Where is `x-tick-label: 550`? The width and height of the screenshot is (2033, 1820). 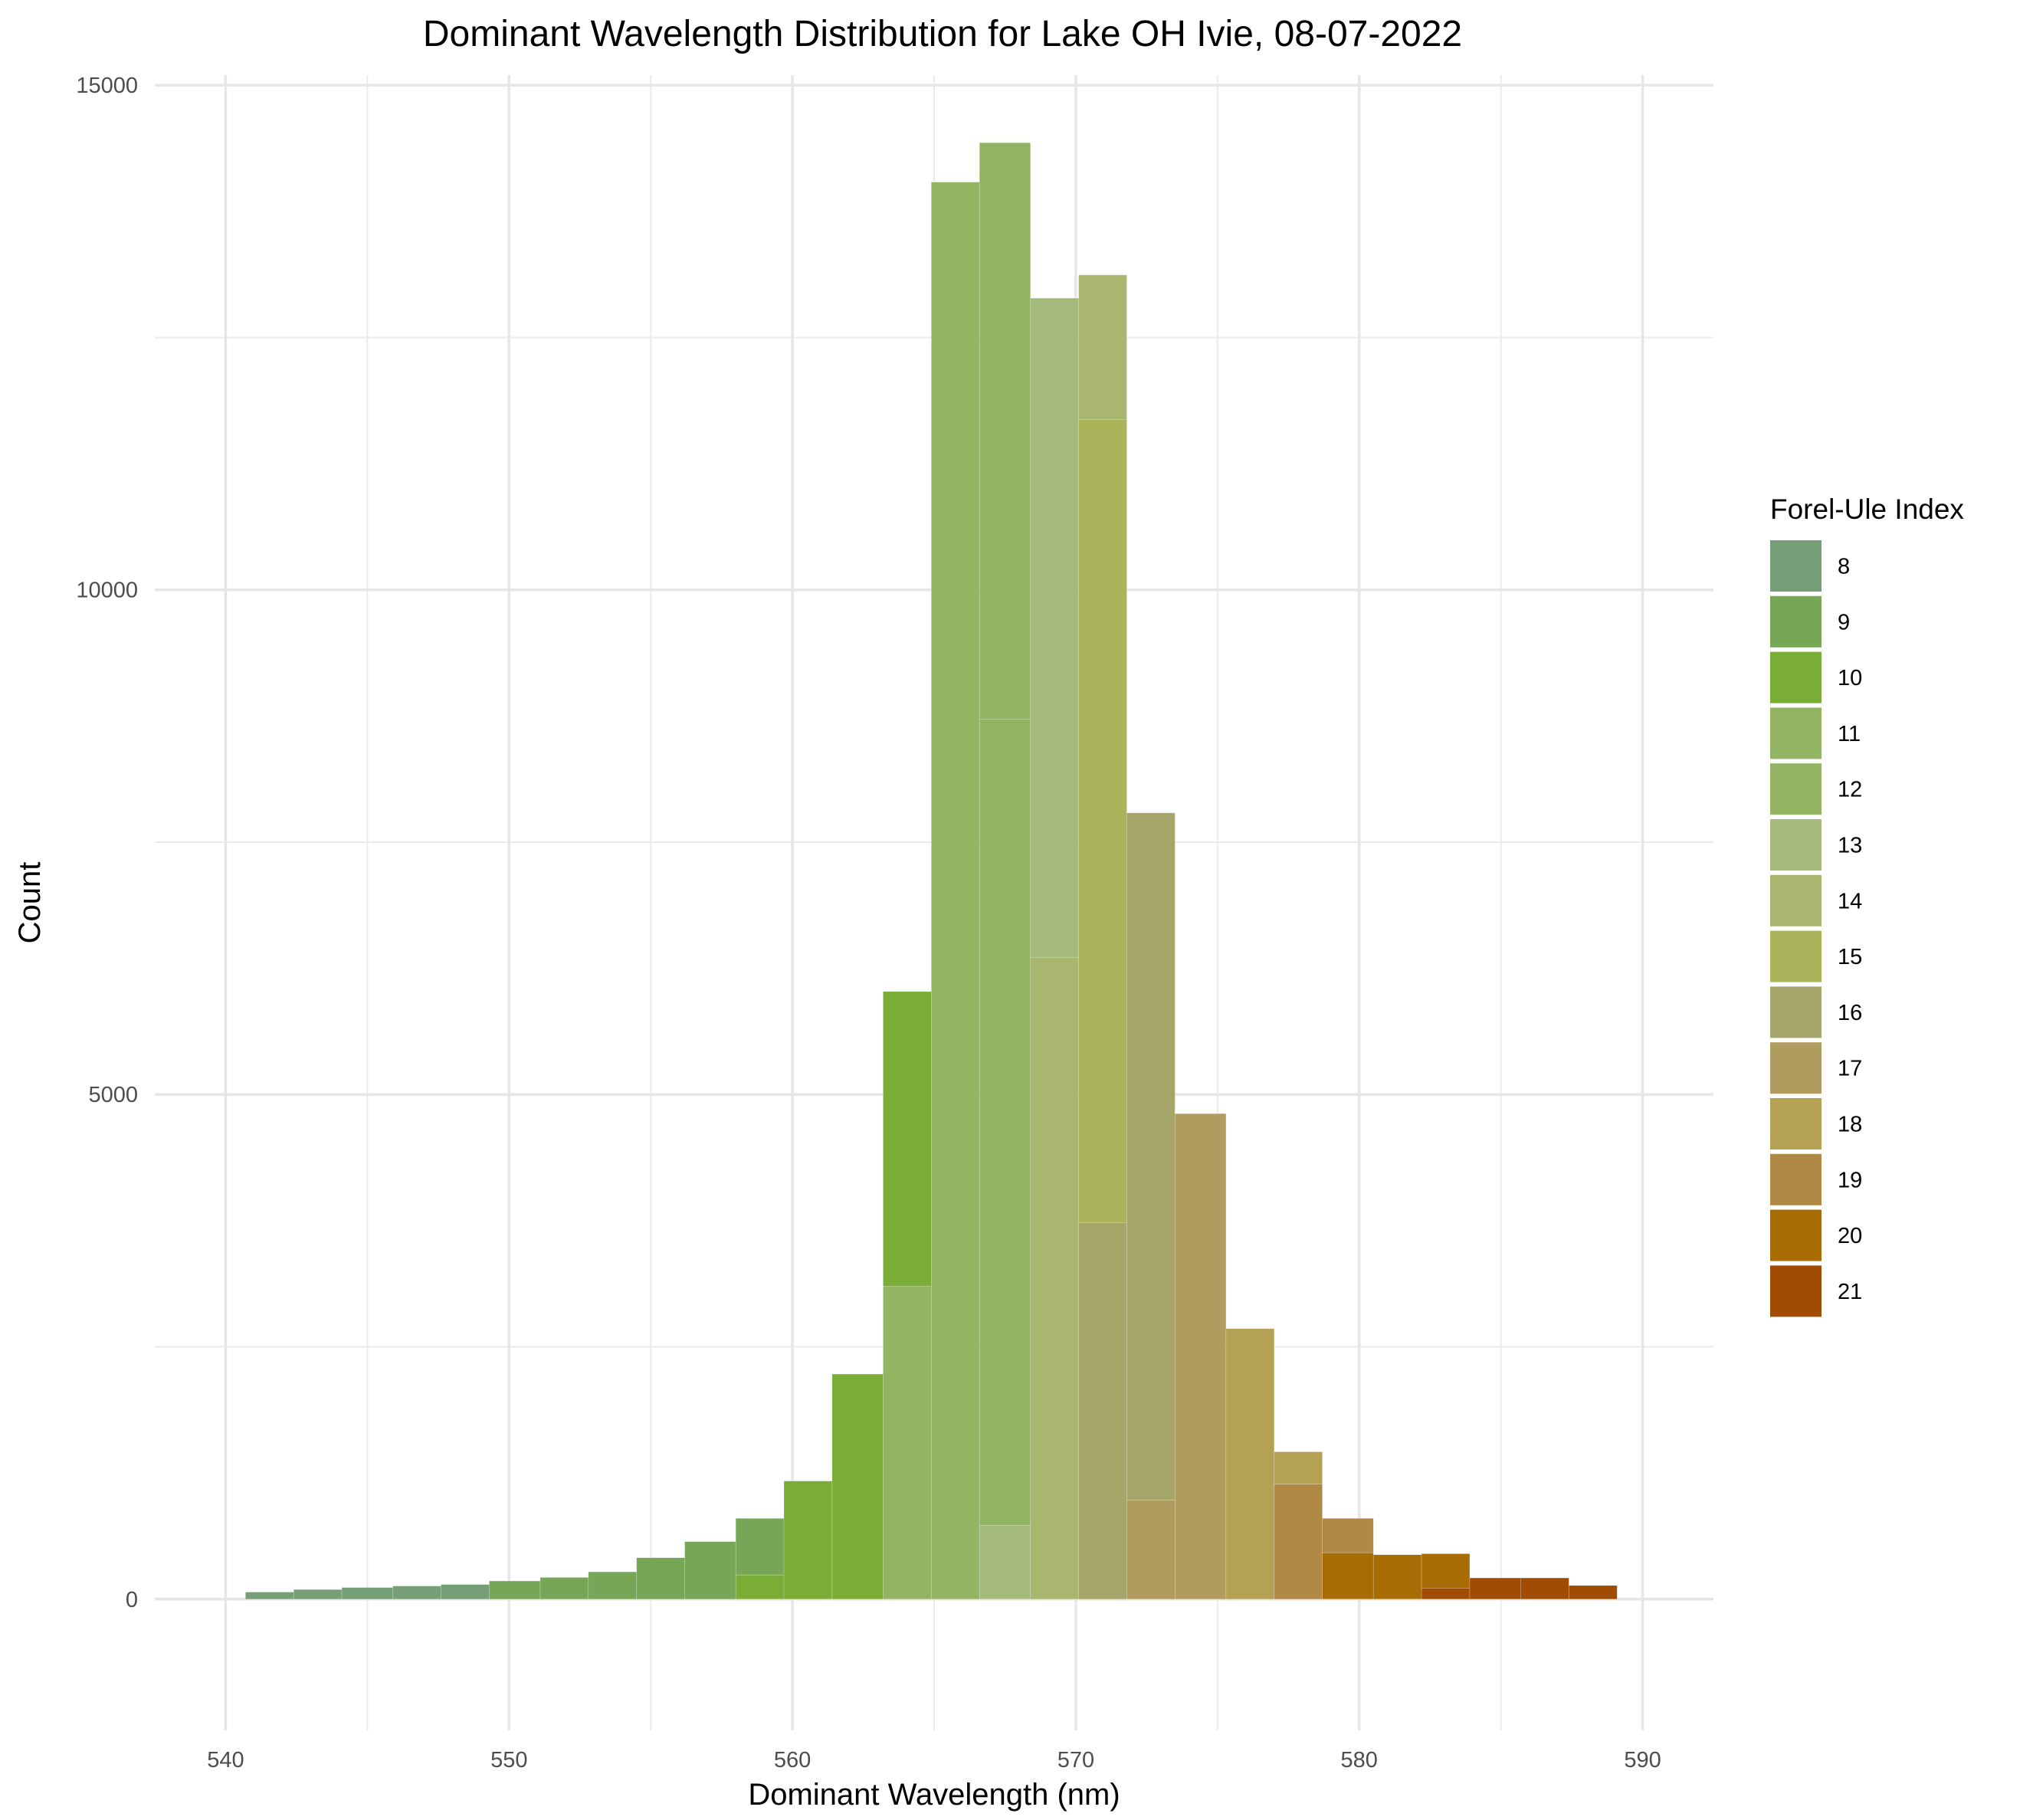
x-tick-label: 550 is located at coordinates (509, 1760).